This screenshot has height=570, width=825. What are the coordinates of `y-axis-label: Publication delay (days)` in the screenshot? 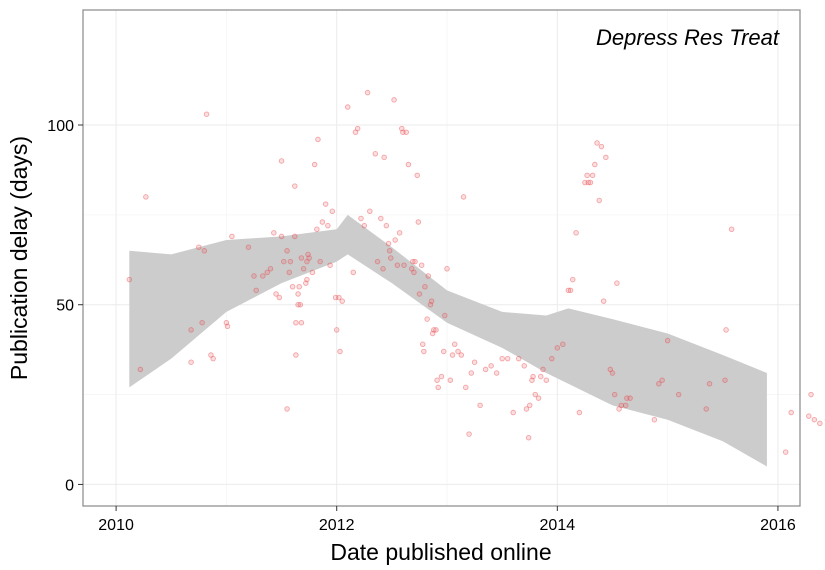 It's located at (19, 258).